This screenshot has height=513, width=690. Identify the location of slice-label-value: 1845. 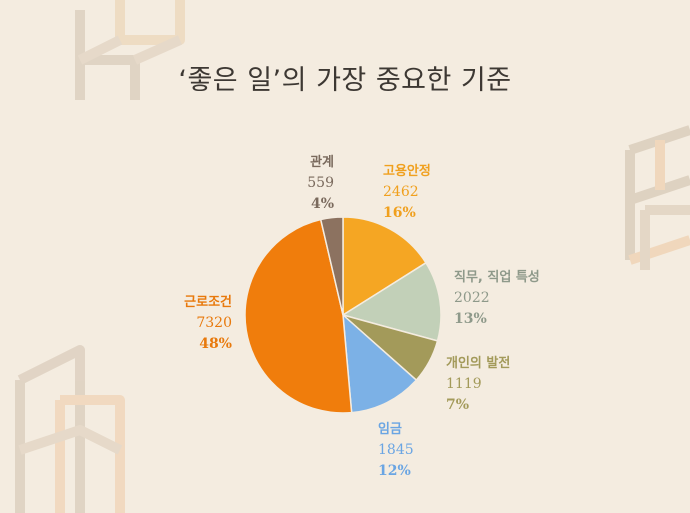
(396, 450).